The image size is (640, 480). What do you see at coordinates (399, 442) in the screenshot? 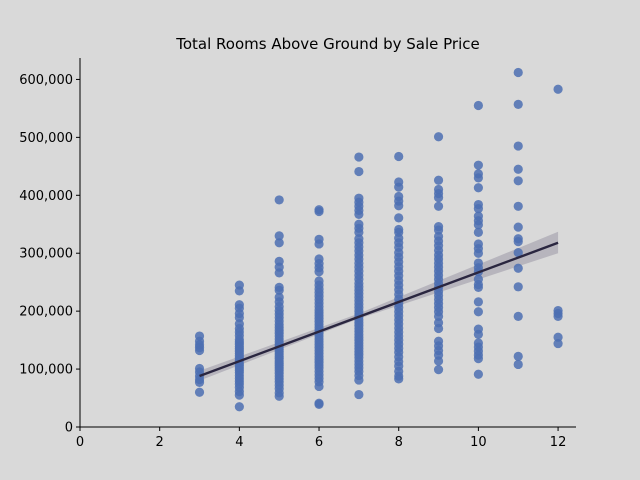
I see `x-tick-label: 8` at bounding box center [399, 442].